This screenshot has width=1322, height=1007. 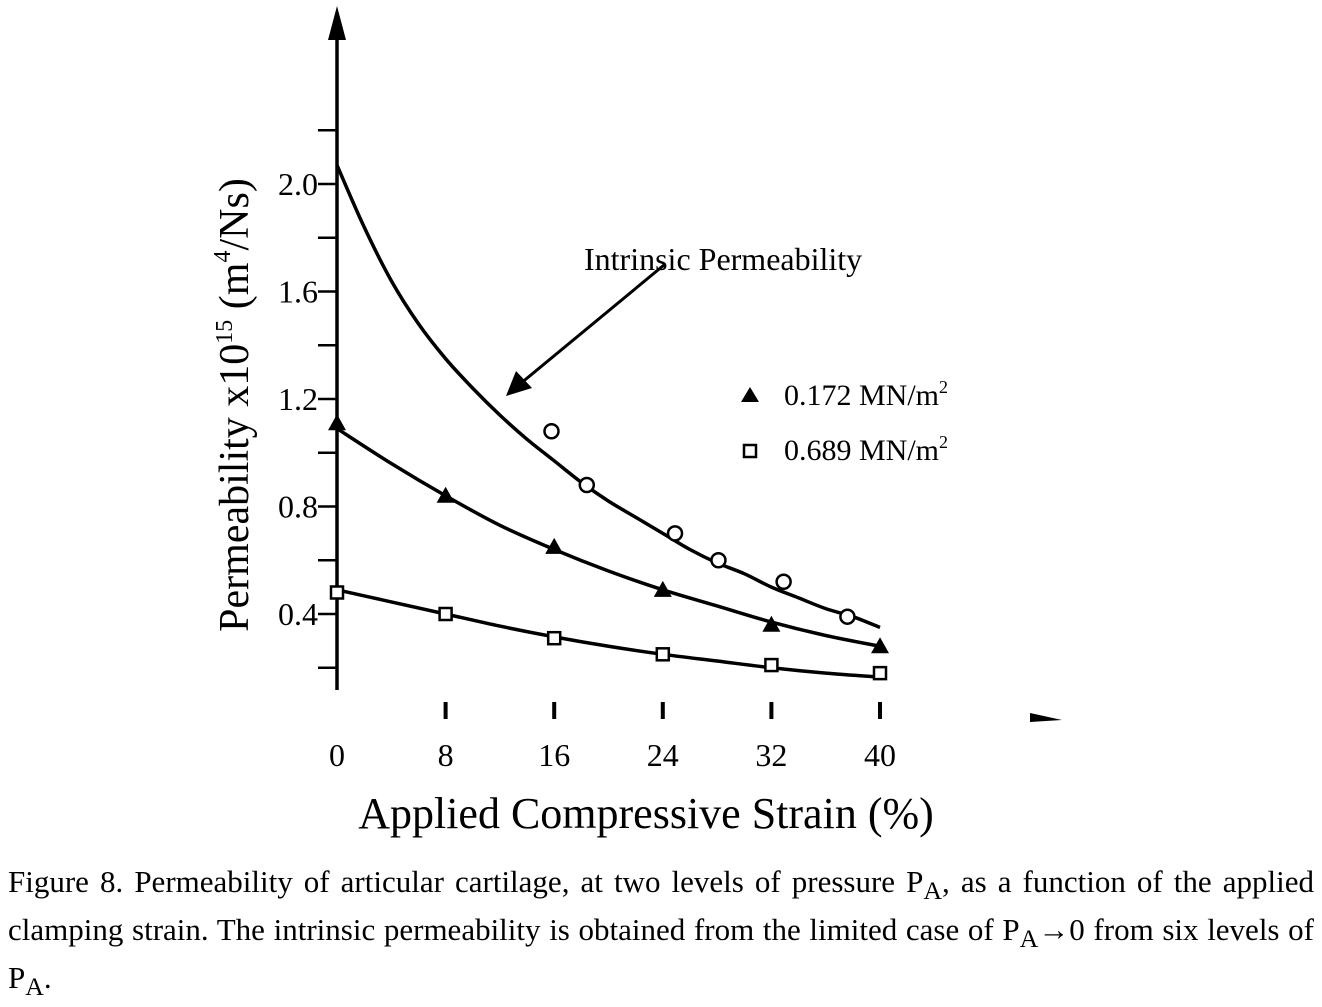 What do you see at coordinates (592, 324) in the screenshot?
I see `annotation-arrow-line` at bounding box center [592, 324].